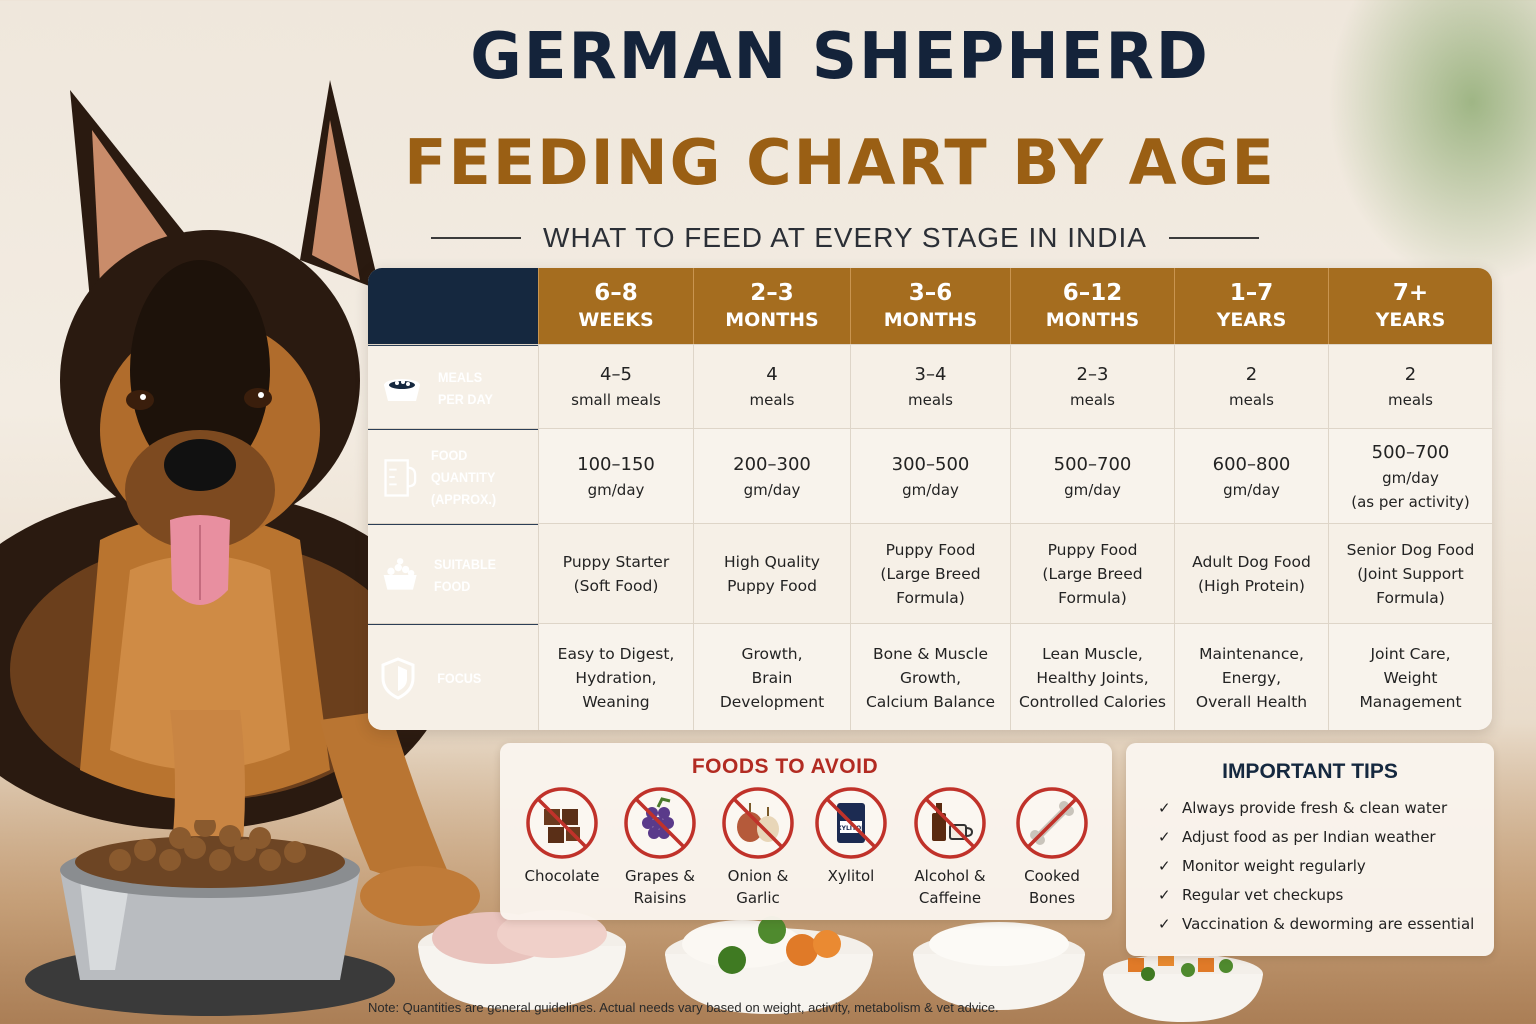  Describe the element at coordinates (1262, 866) in the screenshot. I see `tip-item: ✓ Monitor weight regularly` at that location.